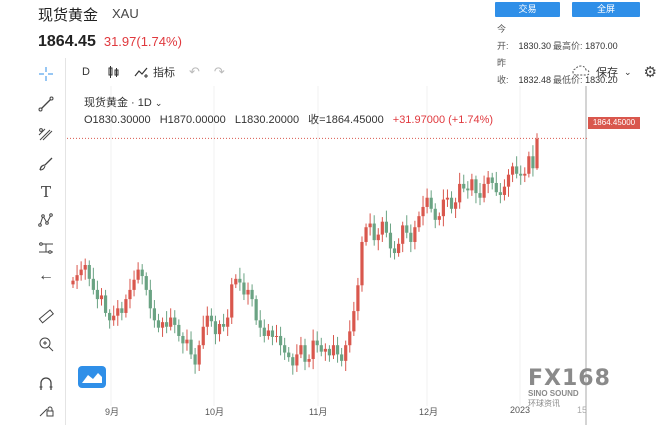 The width and height of the screenshot is (657, 425). What do you see at coordinates (33, 241) in the screenshot?
I see `drawing-tools-sidebar: T ←` at bounding box center [33, 241].